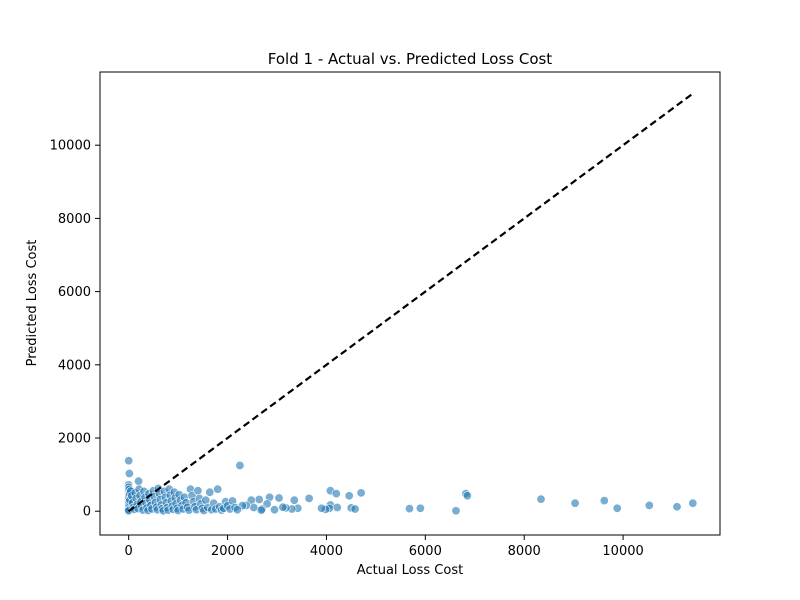 This screenshot has height=600, width=800. What do you see at coordinates (227, 551) in the screenshot?
I see `x-tick-label: 2000` at bounding box center [227, 551].